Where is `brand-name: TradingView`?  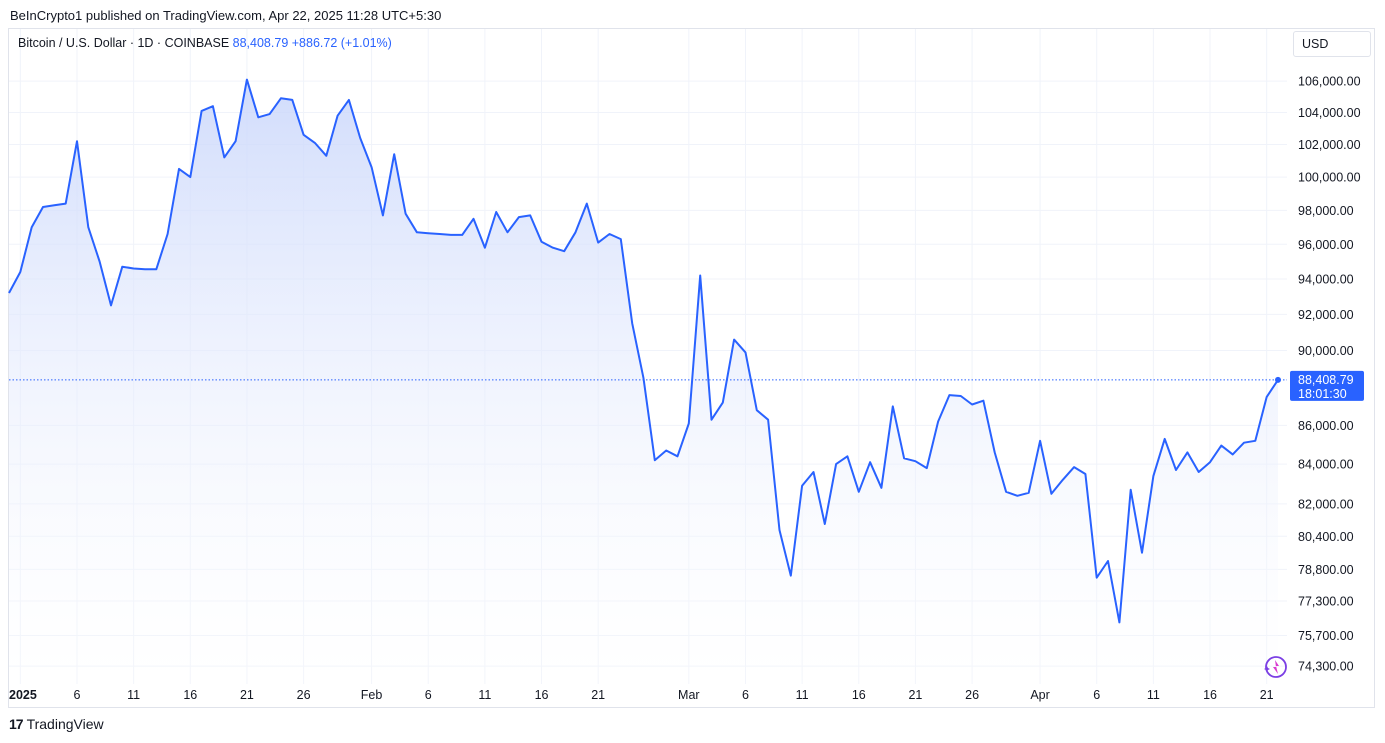 brand-name: TradingView is located at coordinates (65, 724).